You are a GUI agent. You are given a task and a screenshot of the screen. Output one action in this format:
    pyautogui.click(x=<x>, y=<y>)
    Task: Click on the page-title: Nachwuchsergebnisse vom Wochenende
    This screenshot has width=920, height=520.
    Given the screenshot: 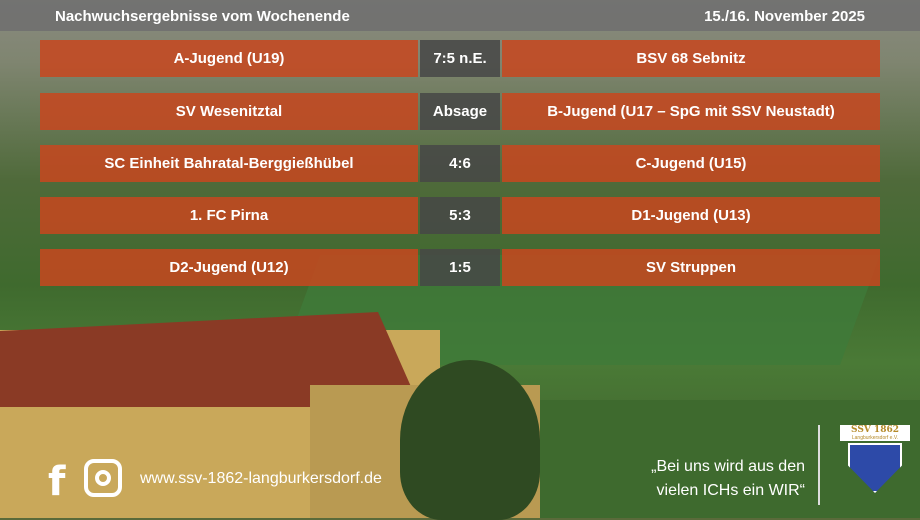 What is the action you would take?
    pyautogui.click(x=202, y=16)
    